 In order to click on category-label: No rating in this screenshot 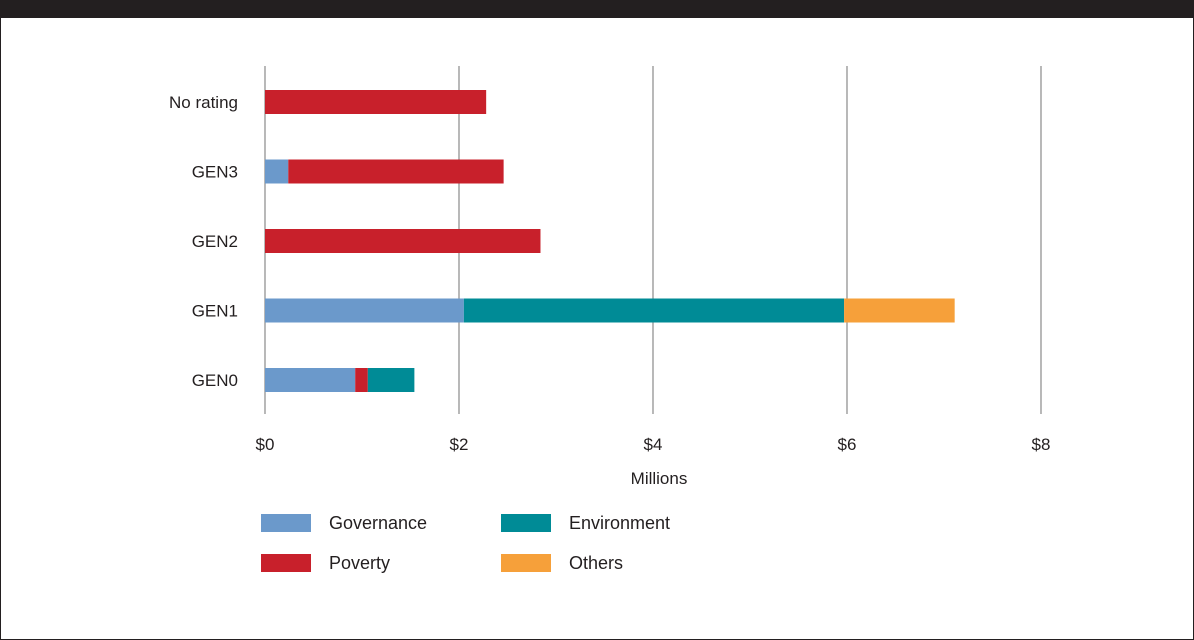, I will do `click(203, 102)`.